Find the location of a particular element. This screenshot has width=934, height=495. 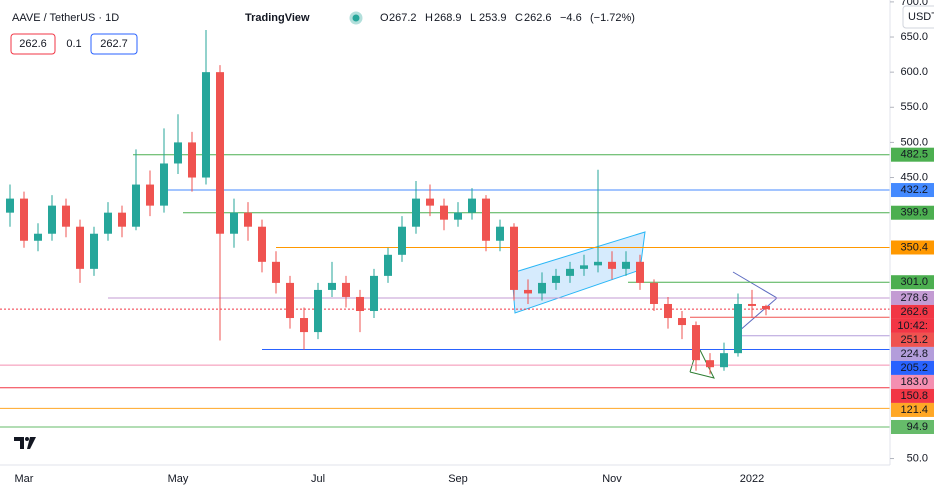

level-label: 224.8 is located at coordinates (914, 354).